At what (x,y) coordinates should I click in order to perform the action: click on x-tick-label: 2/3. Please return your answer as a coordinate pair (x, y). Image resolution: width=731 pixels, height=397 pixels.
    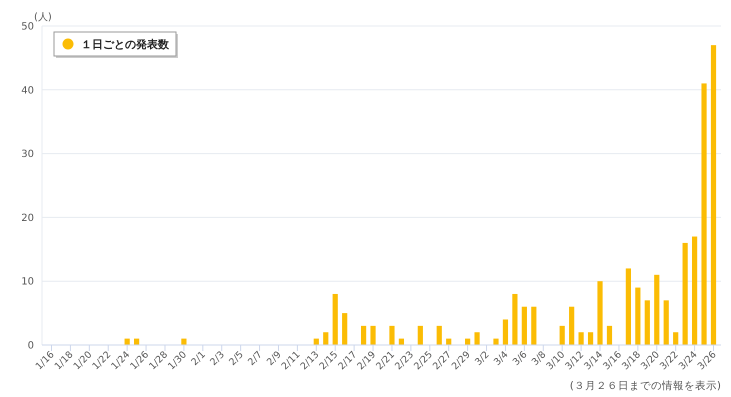
    Looking at the image, I should click on (217, 358).